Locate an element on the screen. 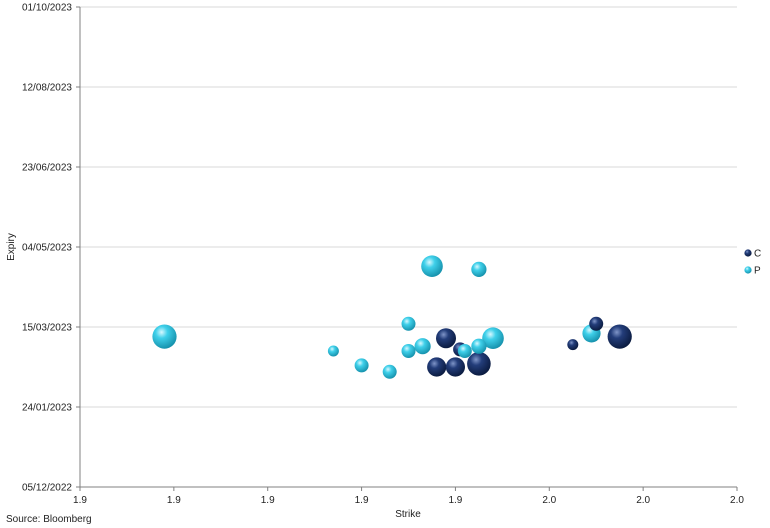 This screenshot has height=528, width=770. y-tick-label: 15/03/2023 is located at coordinates (47, 328).